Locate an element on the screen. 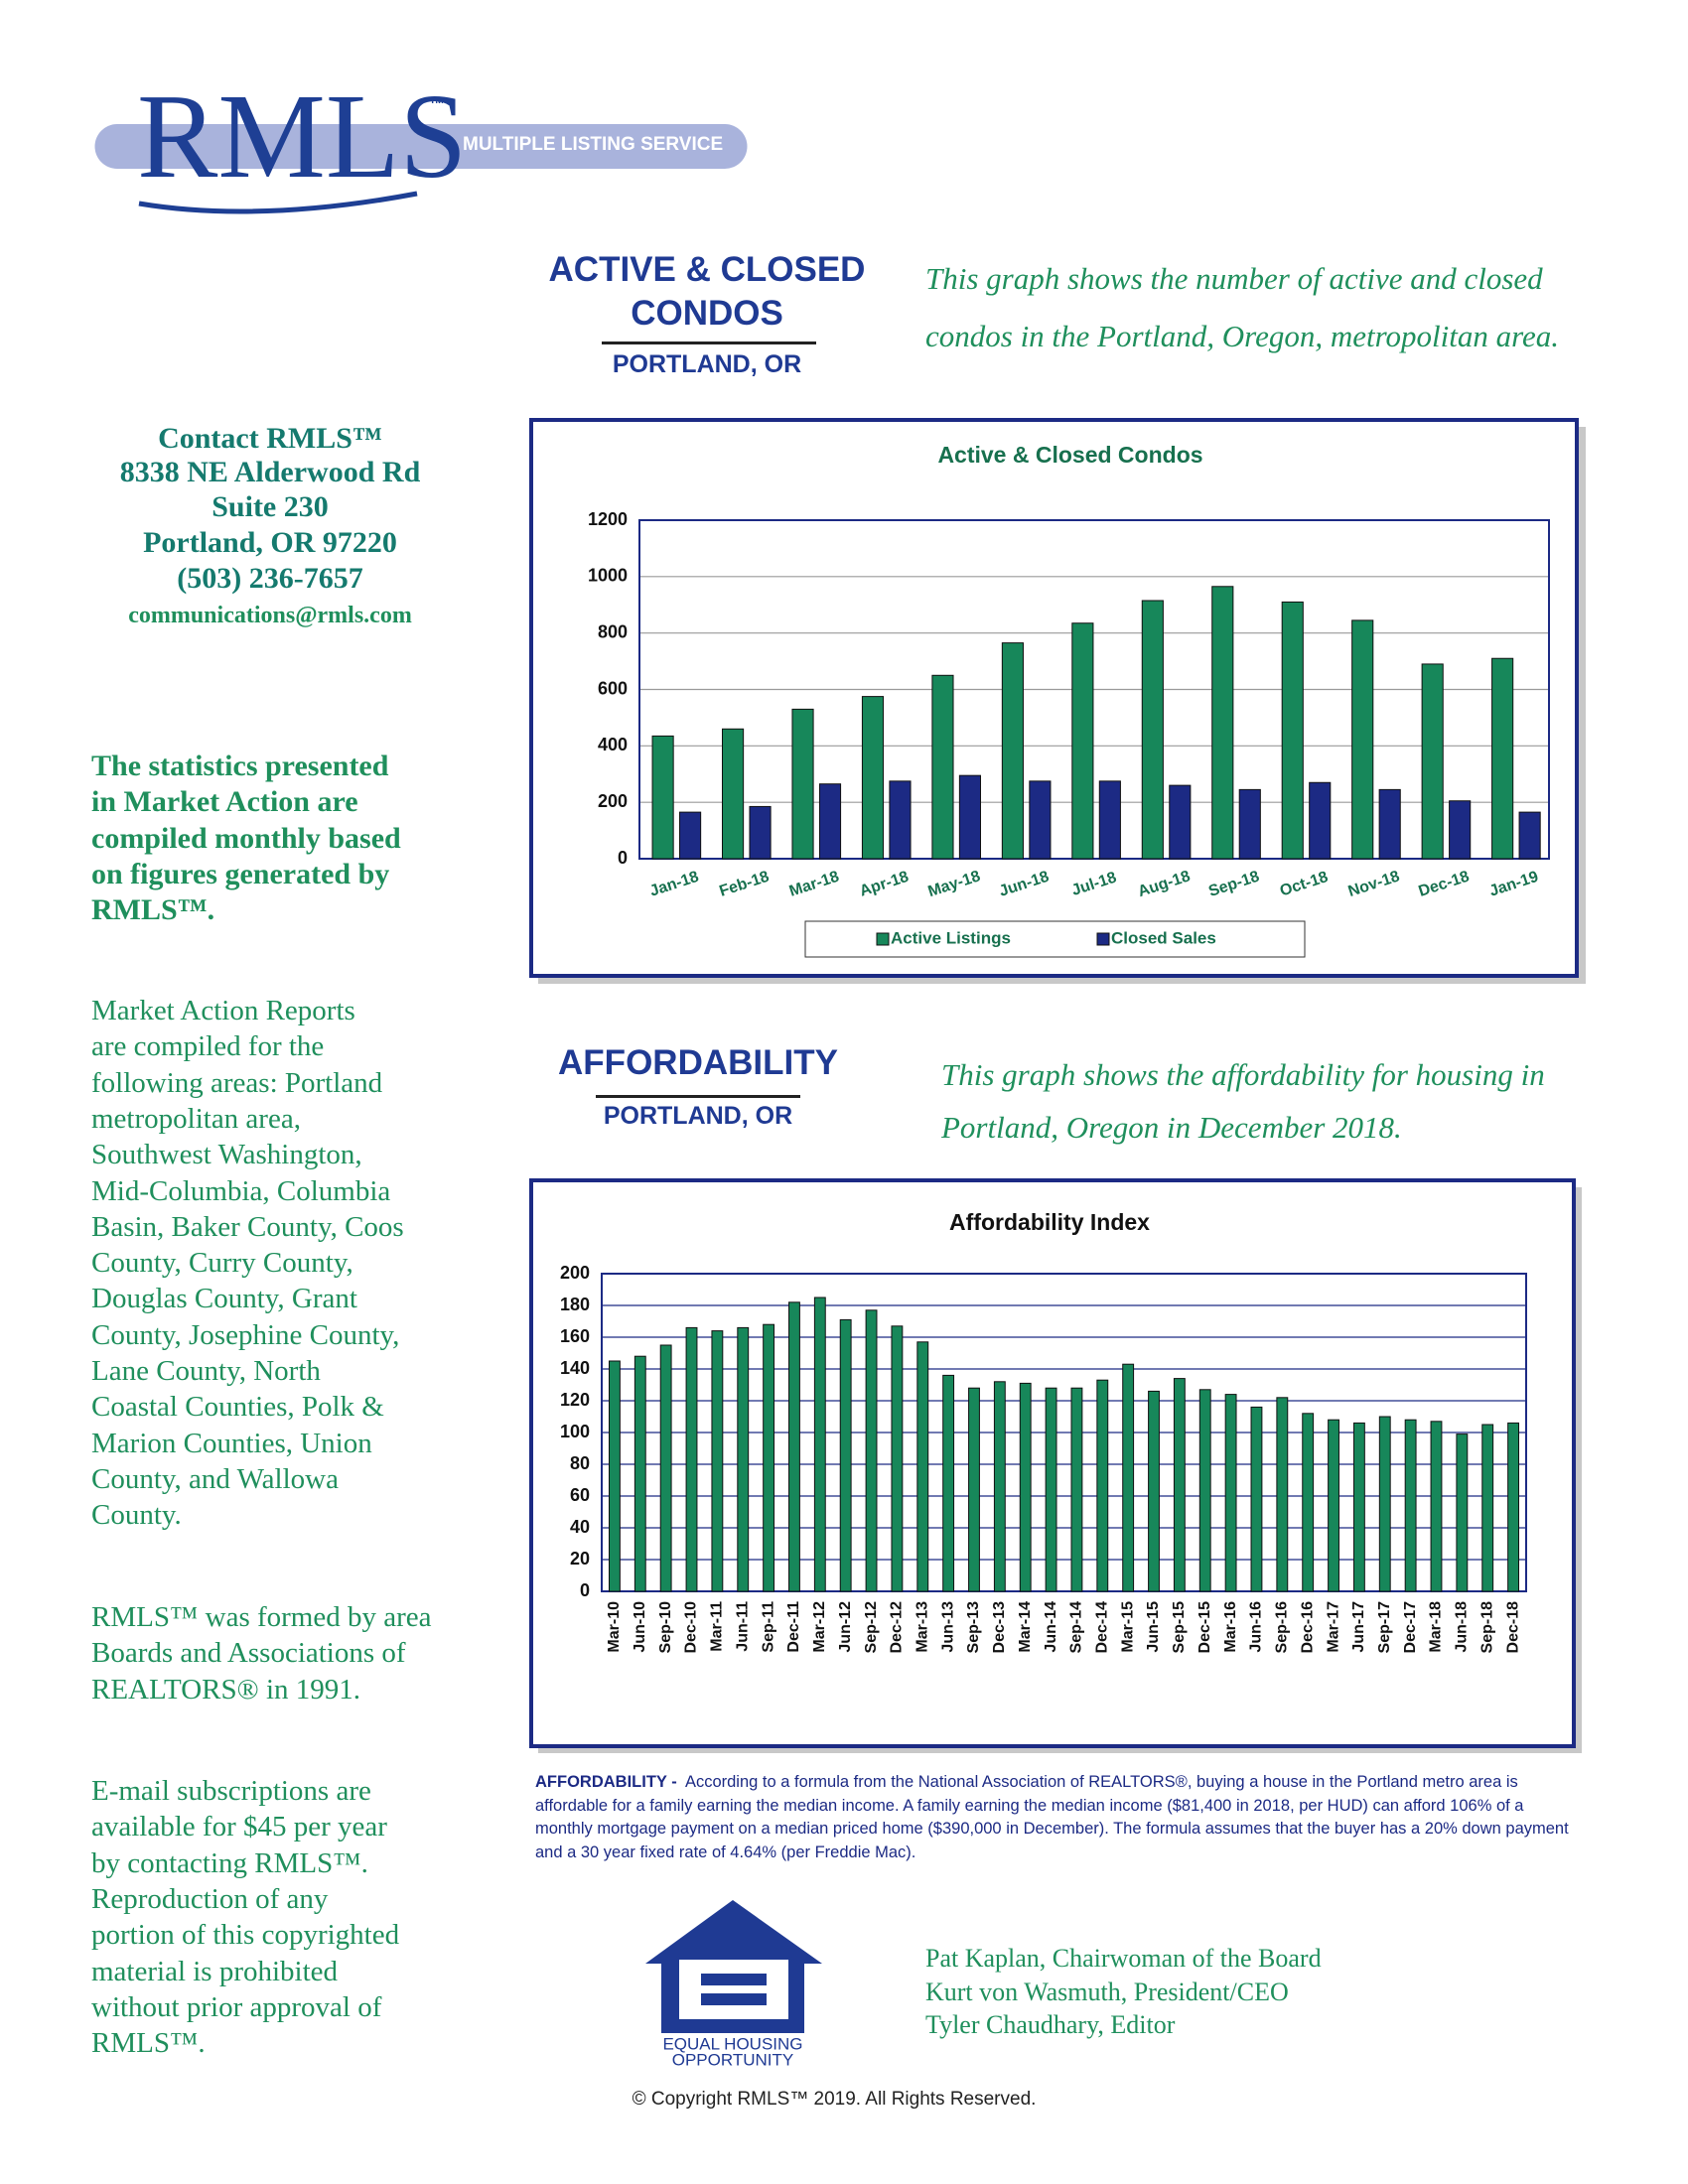 The height and width of the screenshot is (2184, 1688). x-tick-label: Jun-16 is located at coordinates (1256, 1627).